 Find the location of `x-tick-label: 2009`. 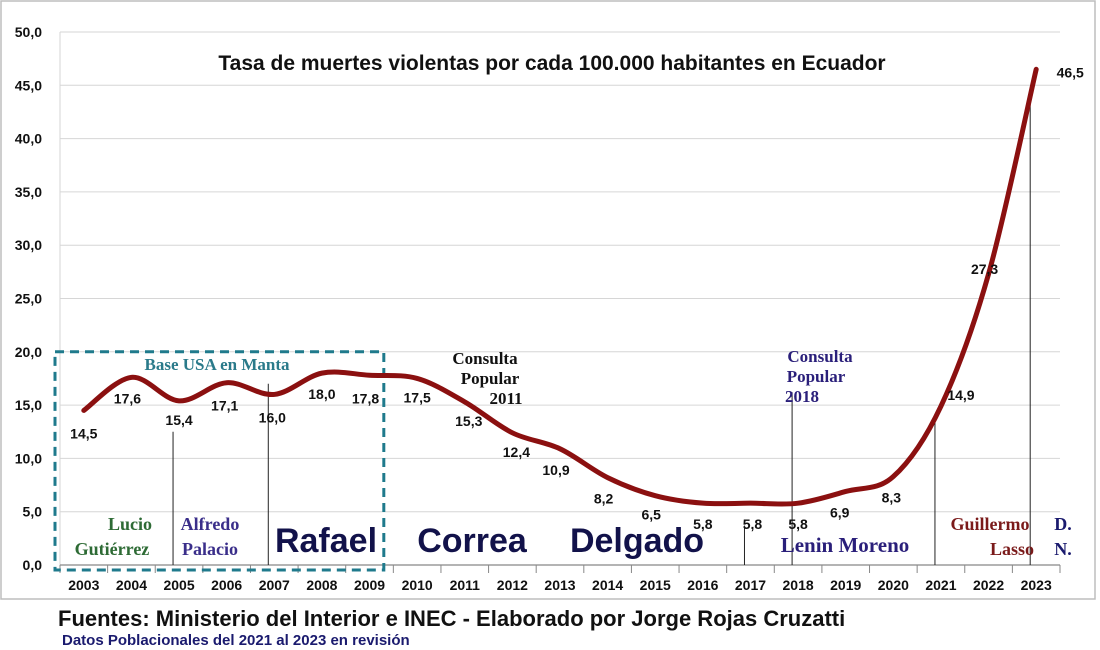

x-tick-label: 2009 is located at coordinates (369, 585).